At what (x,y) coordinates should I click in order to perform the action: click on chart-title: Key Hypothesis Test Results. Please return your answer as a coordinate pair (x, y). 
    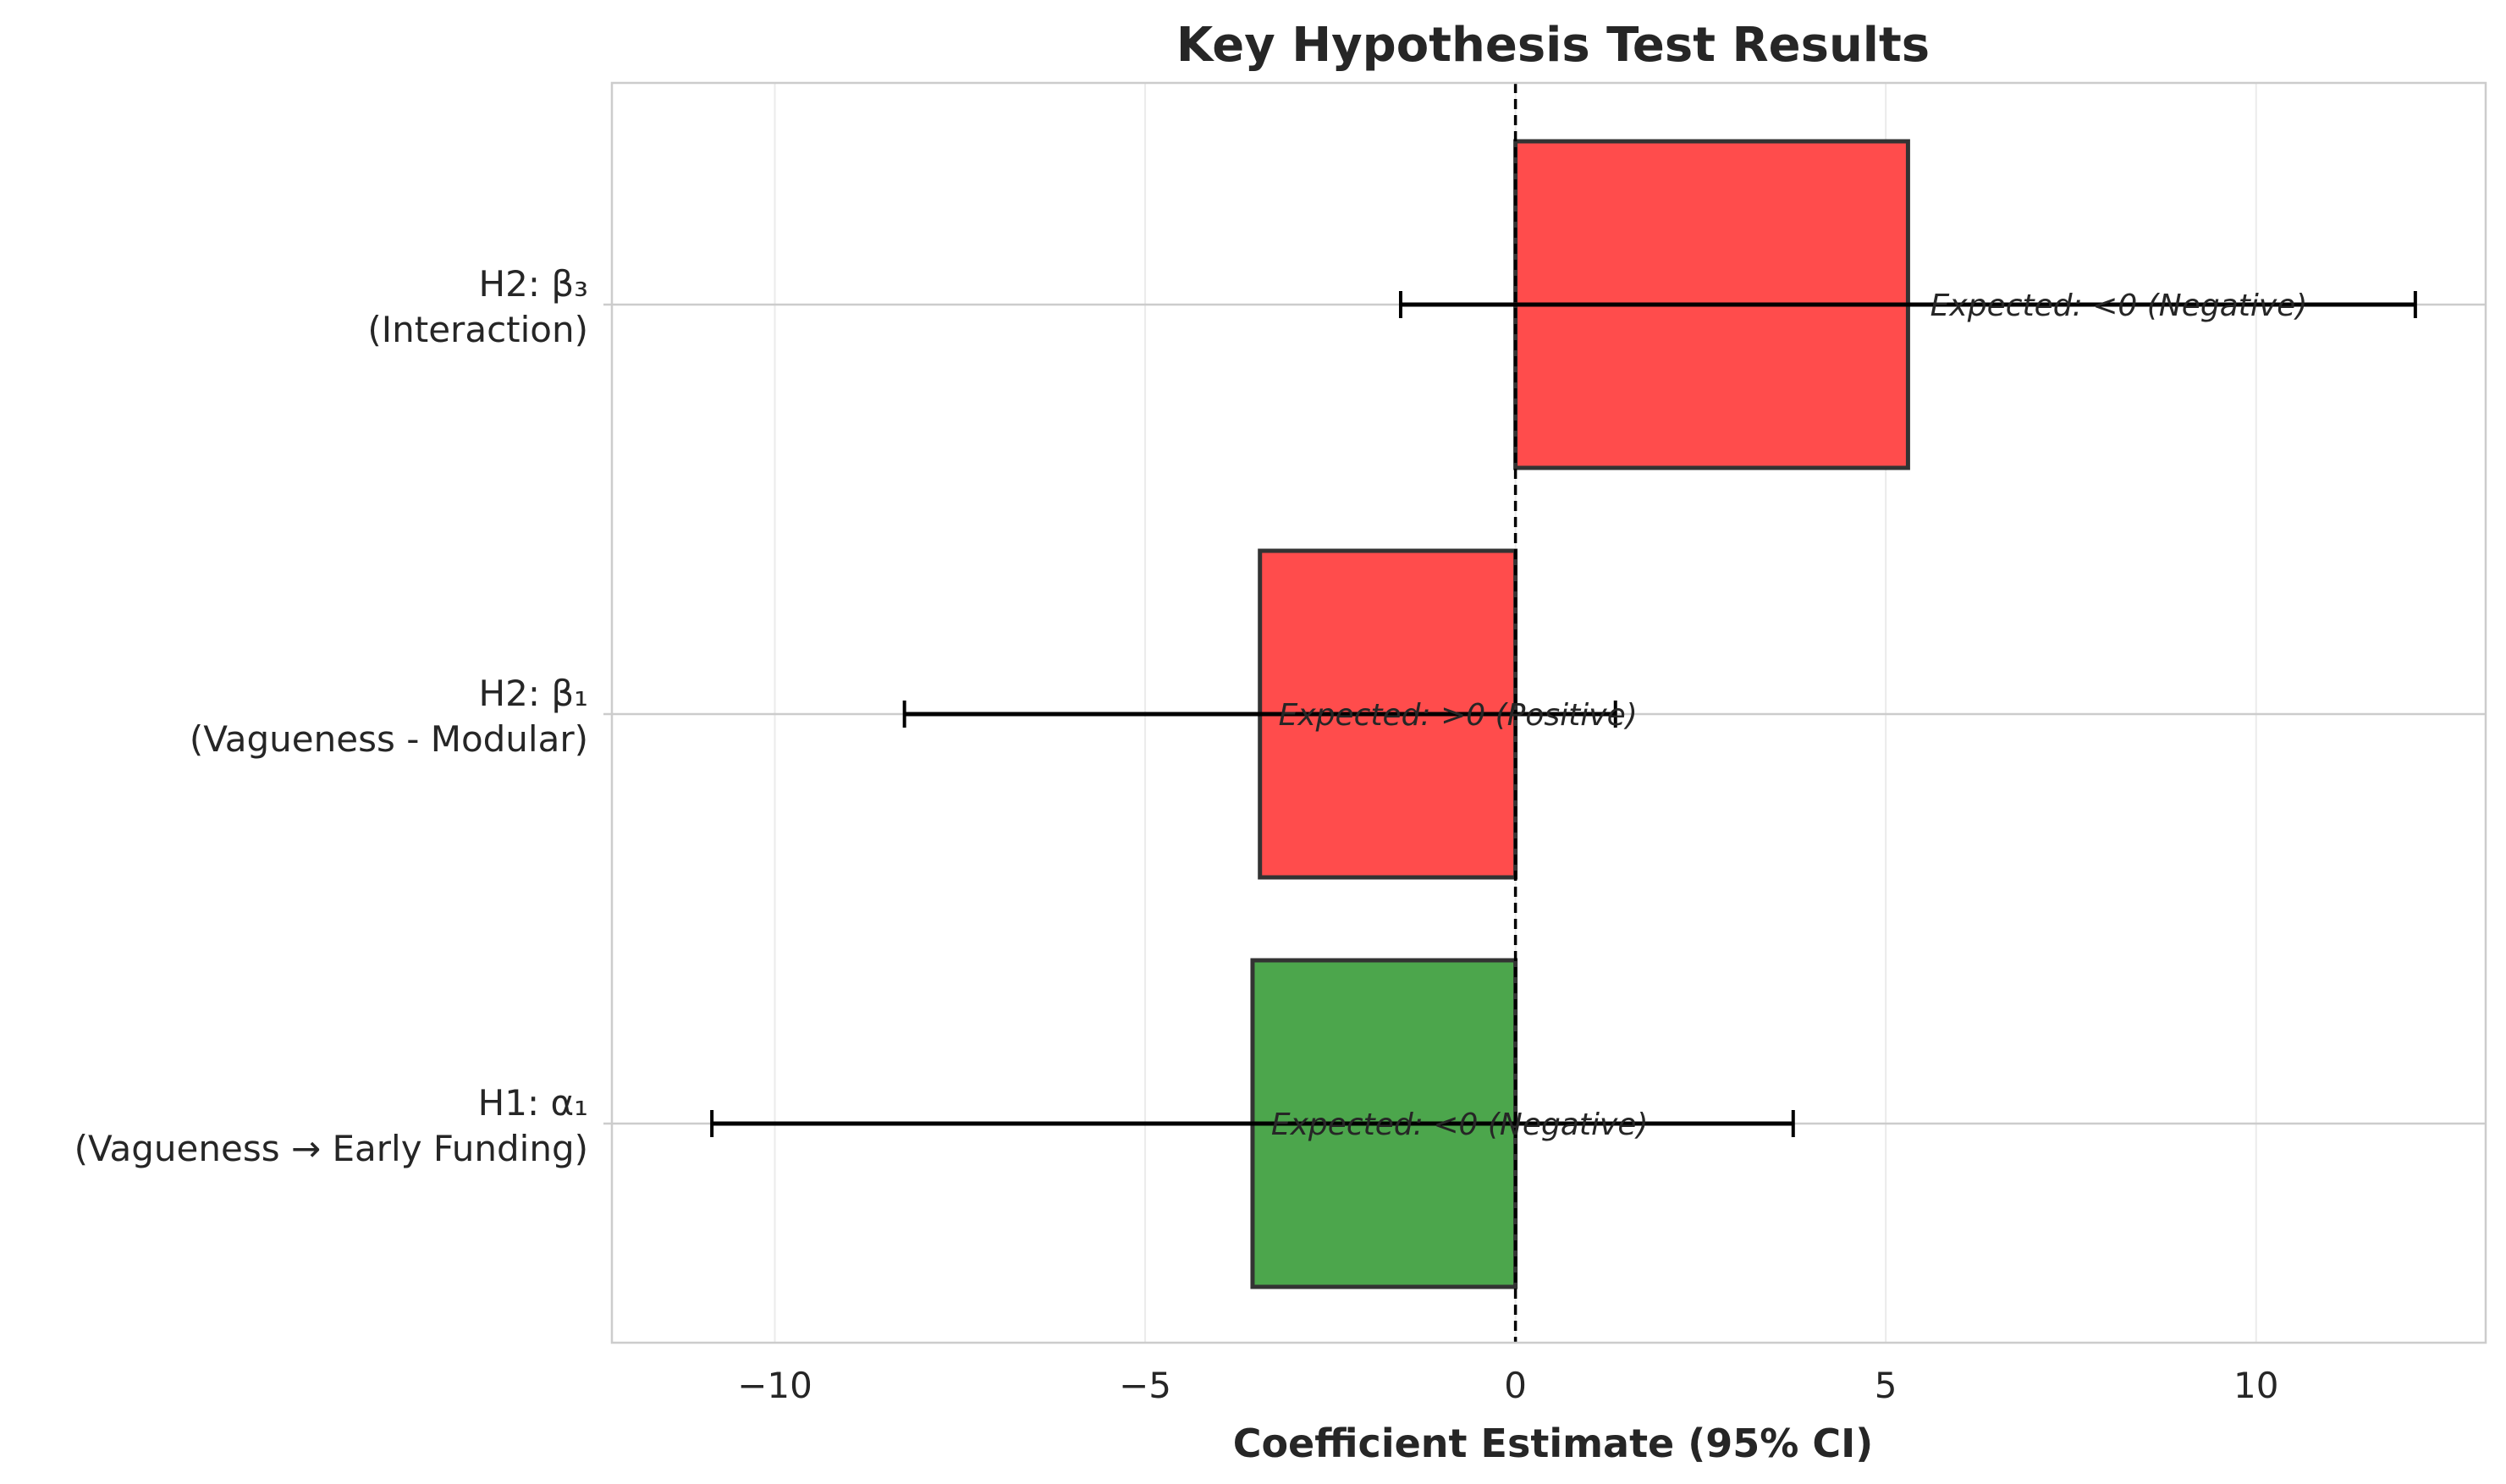
    Looking at the image, I should click on (1553, 45).